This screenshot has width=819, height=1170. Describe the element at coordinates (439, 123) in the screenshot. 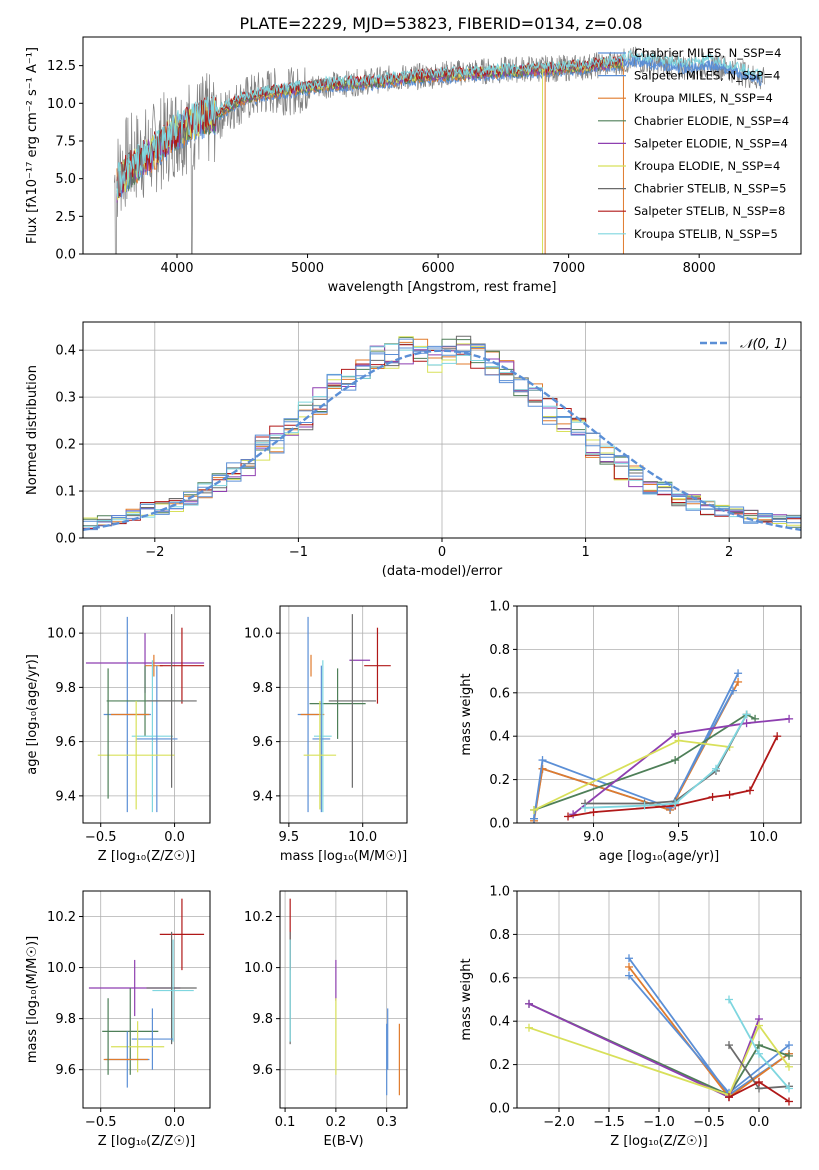

I see `model-spectrum-line` at that location.